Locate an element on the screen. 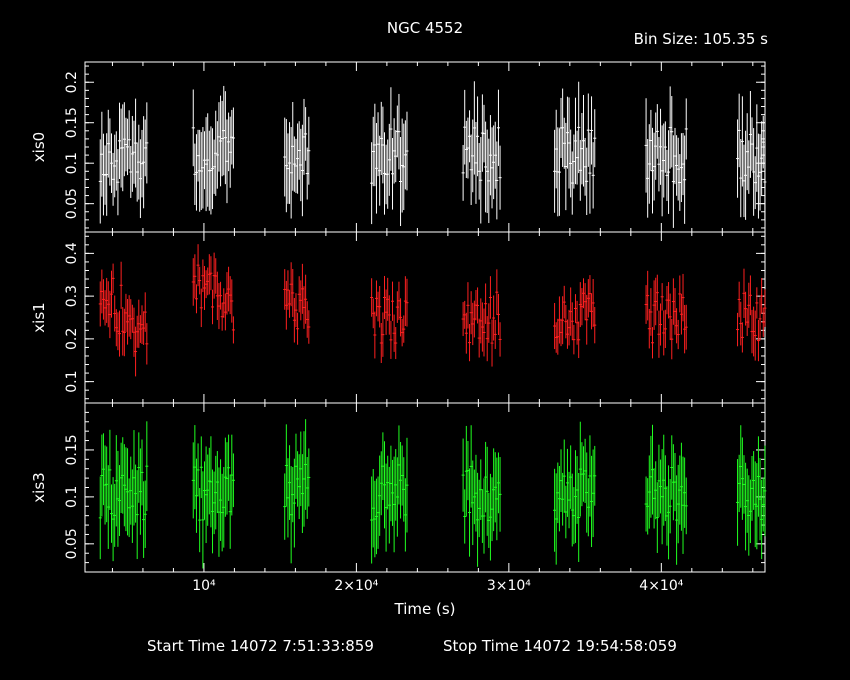  start-time-label: Start Time 14072 7:51:33:859 is located at coordinates (260, 646).